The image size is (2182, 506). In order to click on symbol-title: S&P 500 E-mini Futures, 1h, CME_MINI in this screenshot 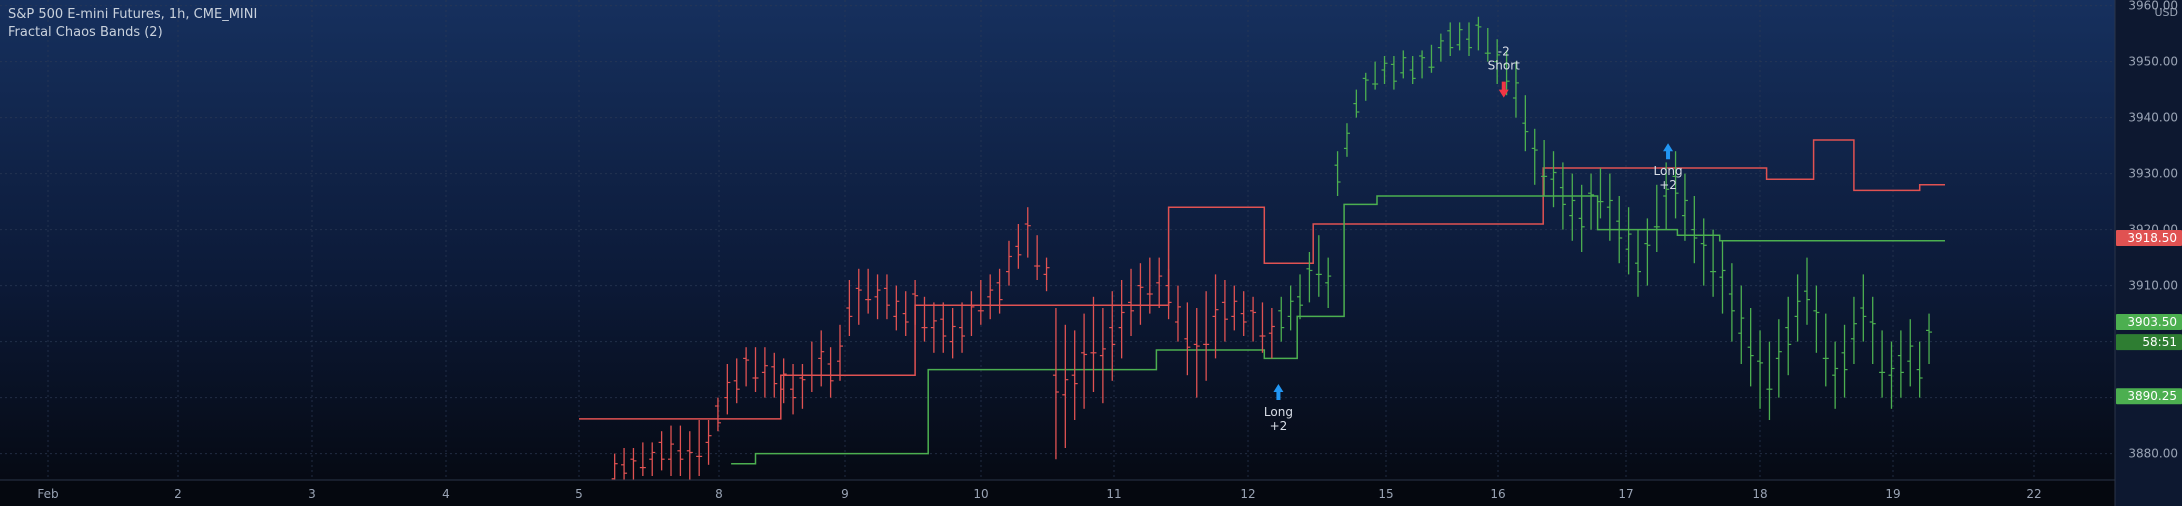, I will do `click(133, 14)`.